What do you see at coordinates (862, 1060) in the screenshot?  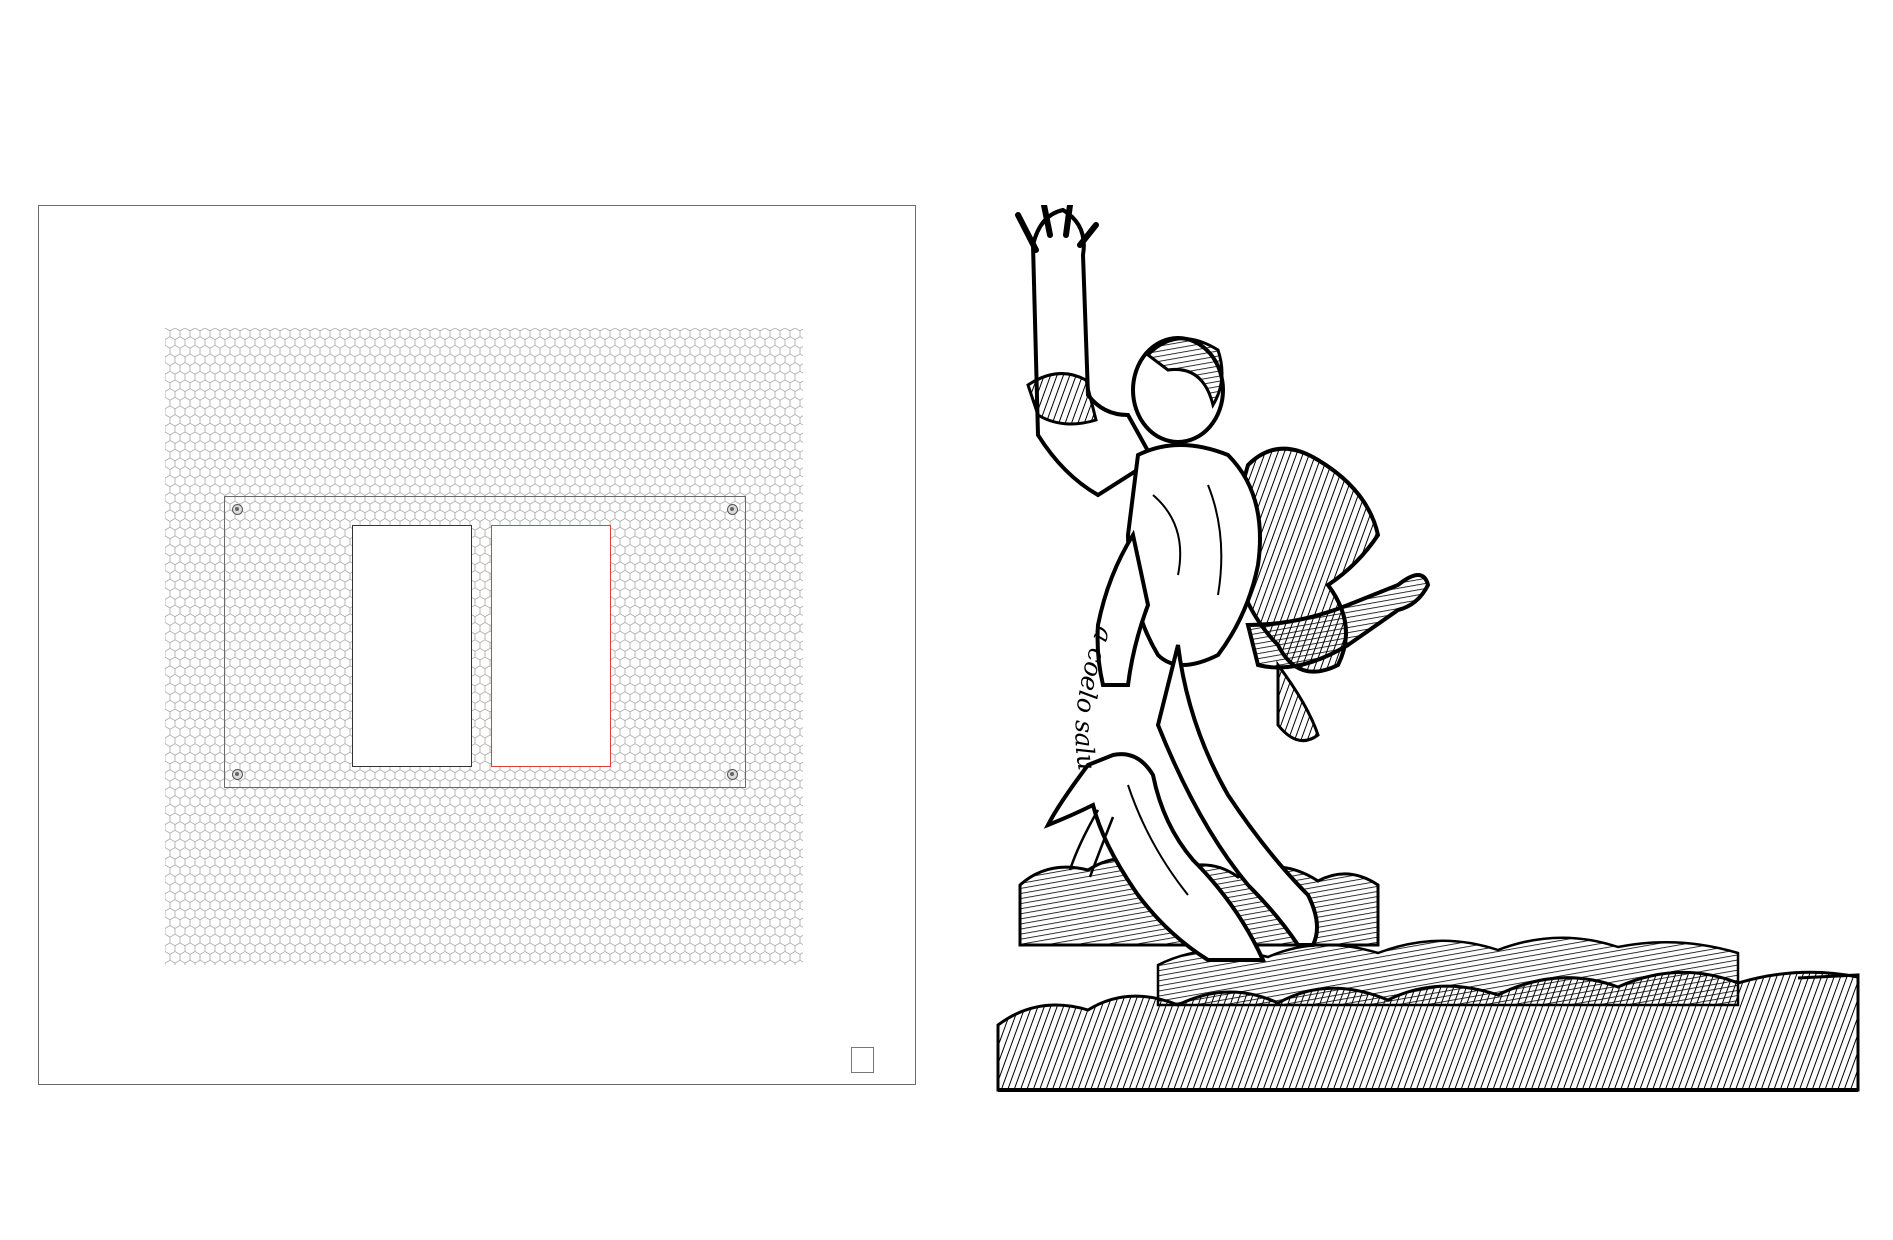 I see `corner-marker-box` at bounding box center [862, 1060].